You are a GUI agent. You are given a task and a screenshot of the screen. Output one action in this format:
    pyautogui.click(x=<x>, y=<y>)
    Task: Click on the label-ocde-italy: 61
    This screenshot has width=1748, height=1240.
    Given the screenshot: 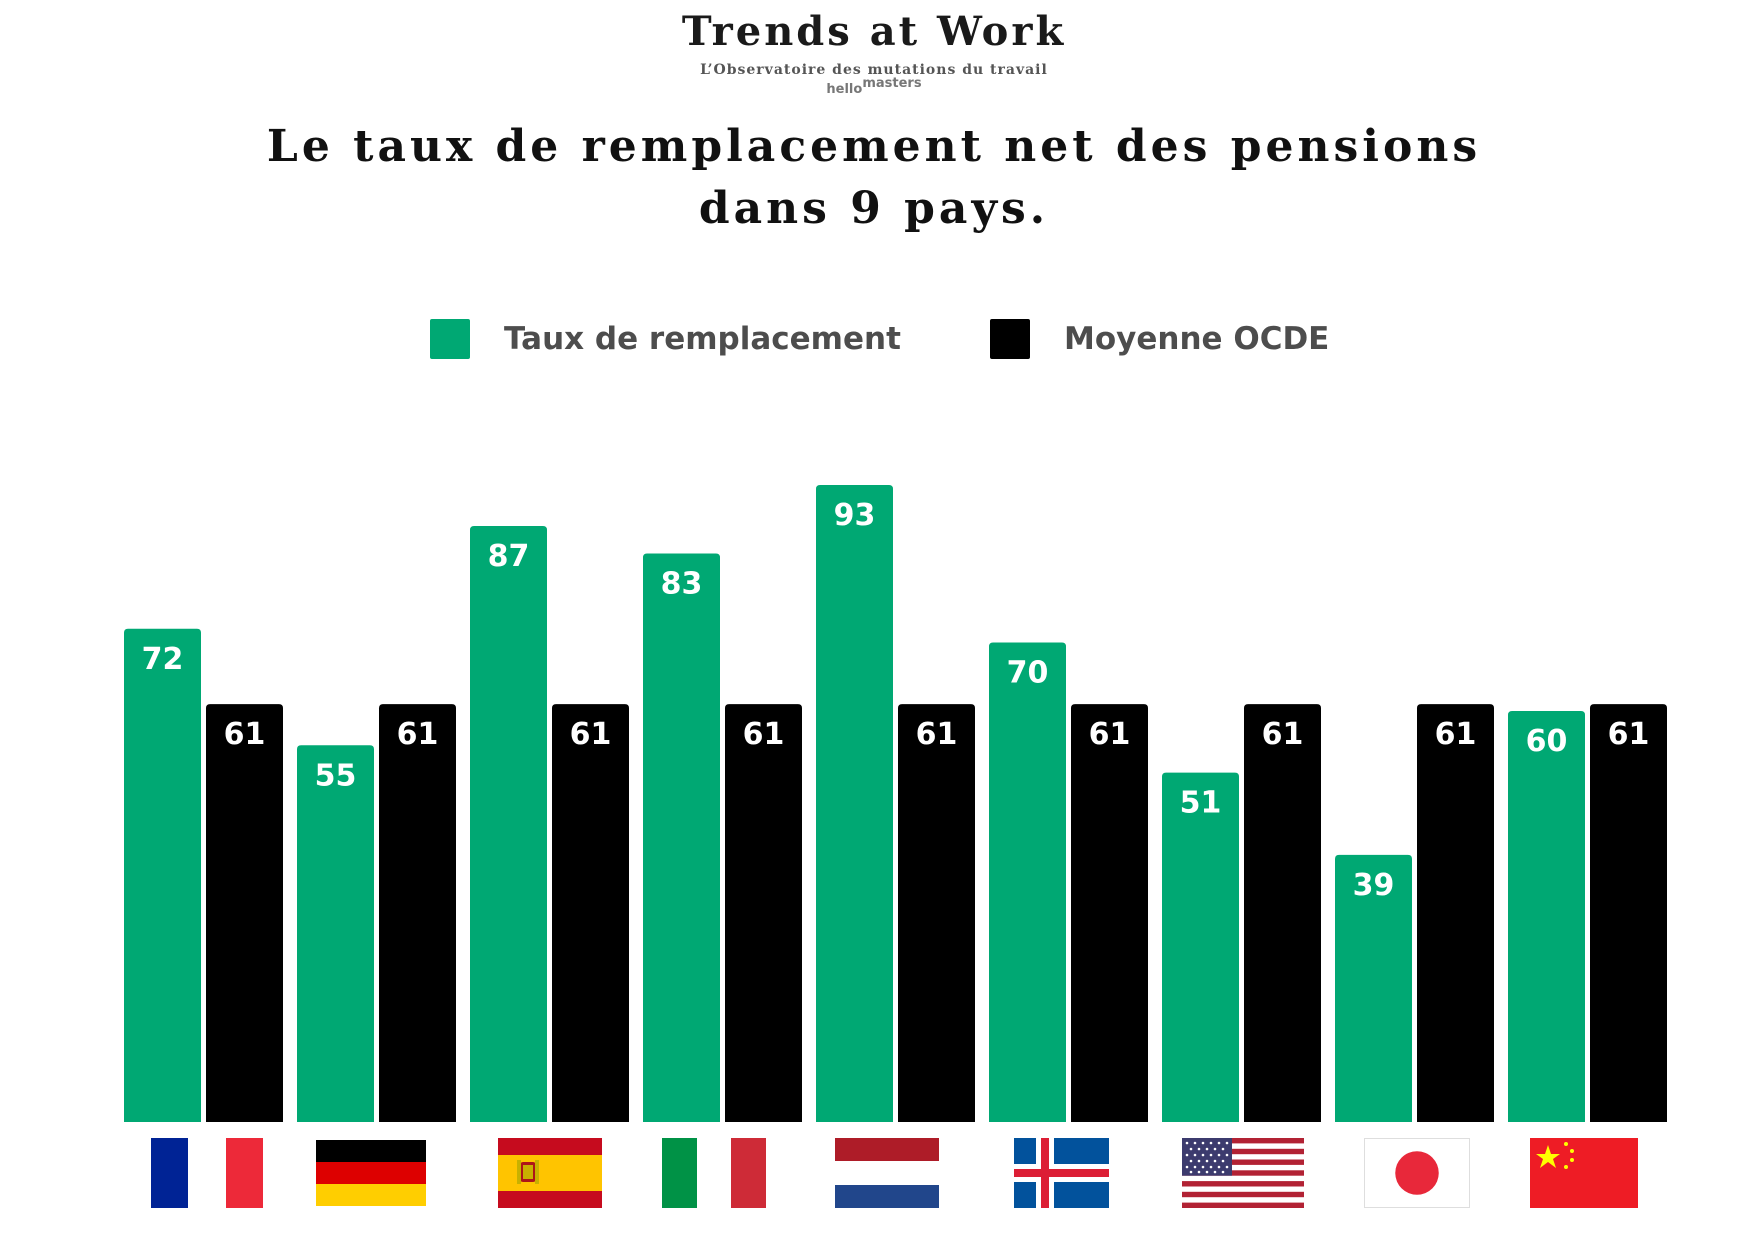 What is the action you would take?
    pyautogui.click(x=764, y=734)
    